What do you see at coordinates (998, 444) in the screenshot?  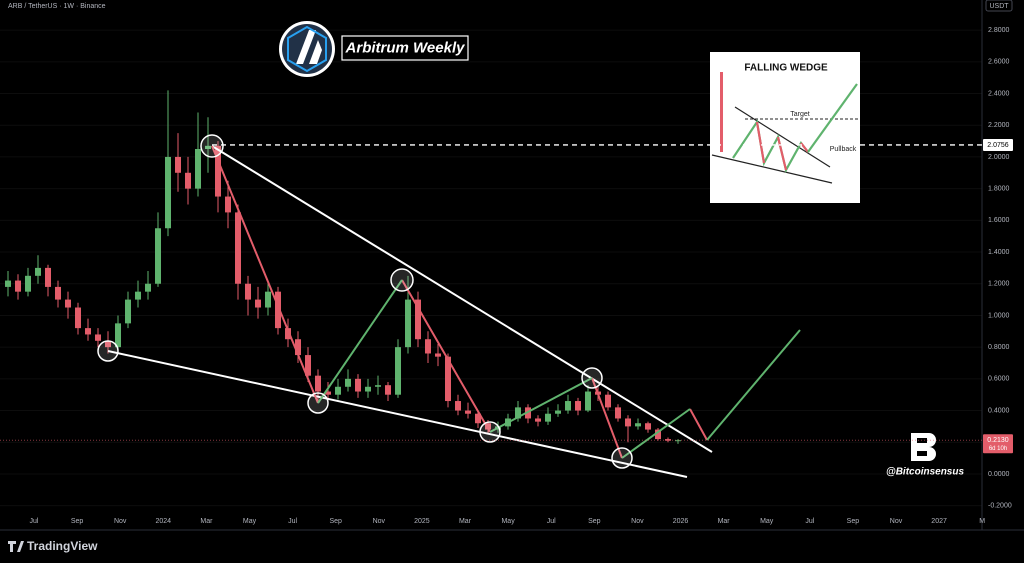 I see `price-tag` at bounding box center [998, 444].